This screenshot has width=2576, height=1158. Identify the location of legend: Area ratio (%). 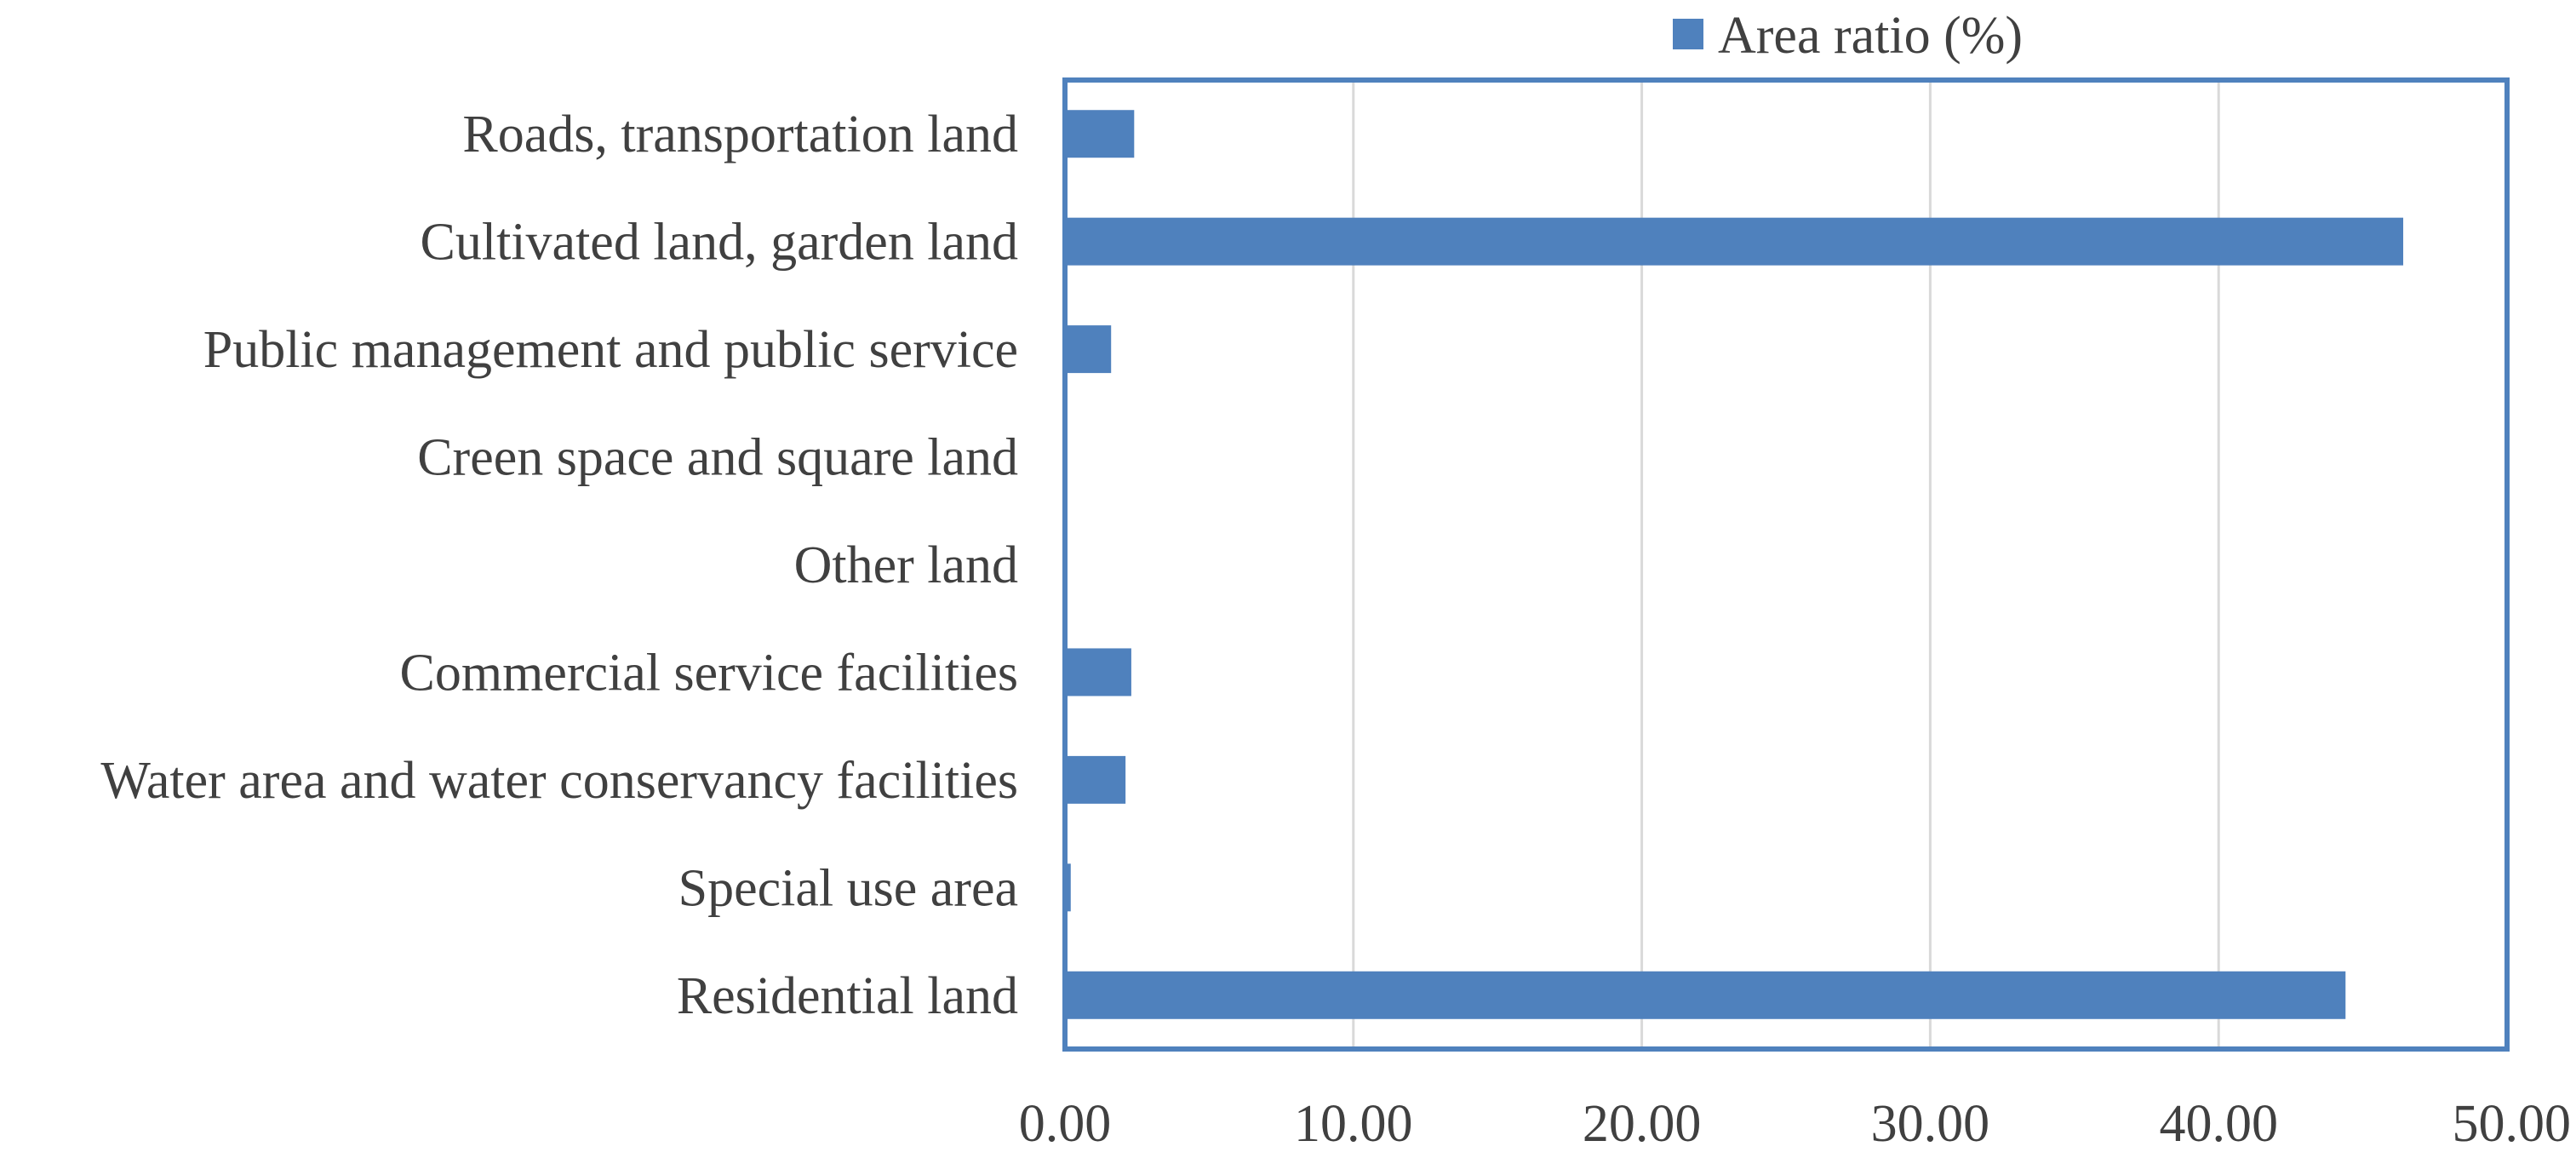
(1848, 36).